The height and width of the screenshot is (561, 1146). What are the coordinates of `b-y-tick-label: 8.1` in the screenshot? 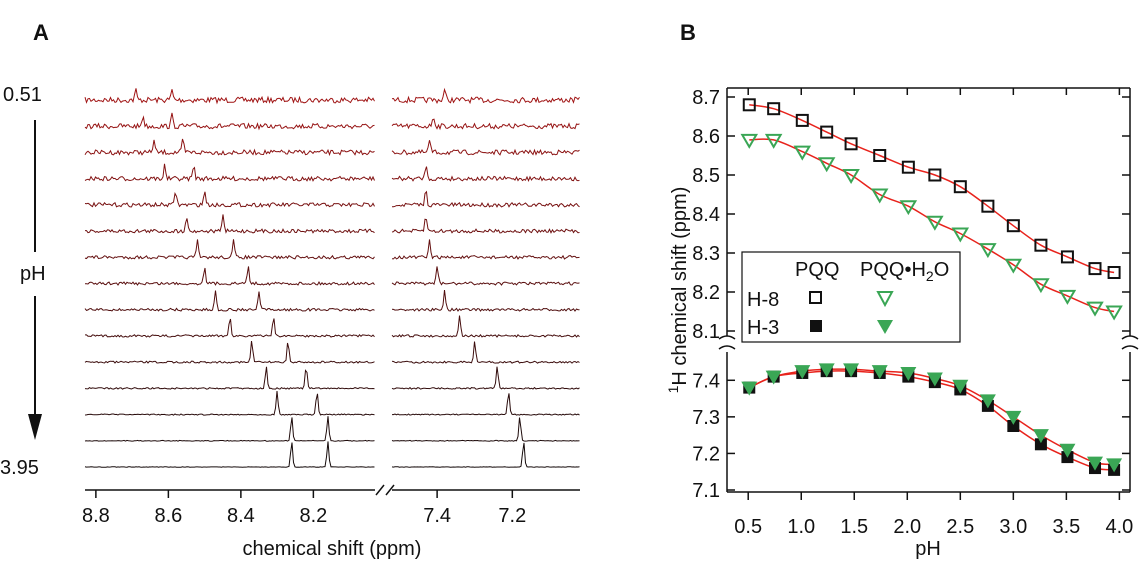 It's located at (706, 332).